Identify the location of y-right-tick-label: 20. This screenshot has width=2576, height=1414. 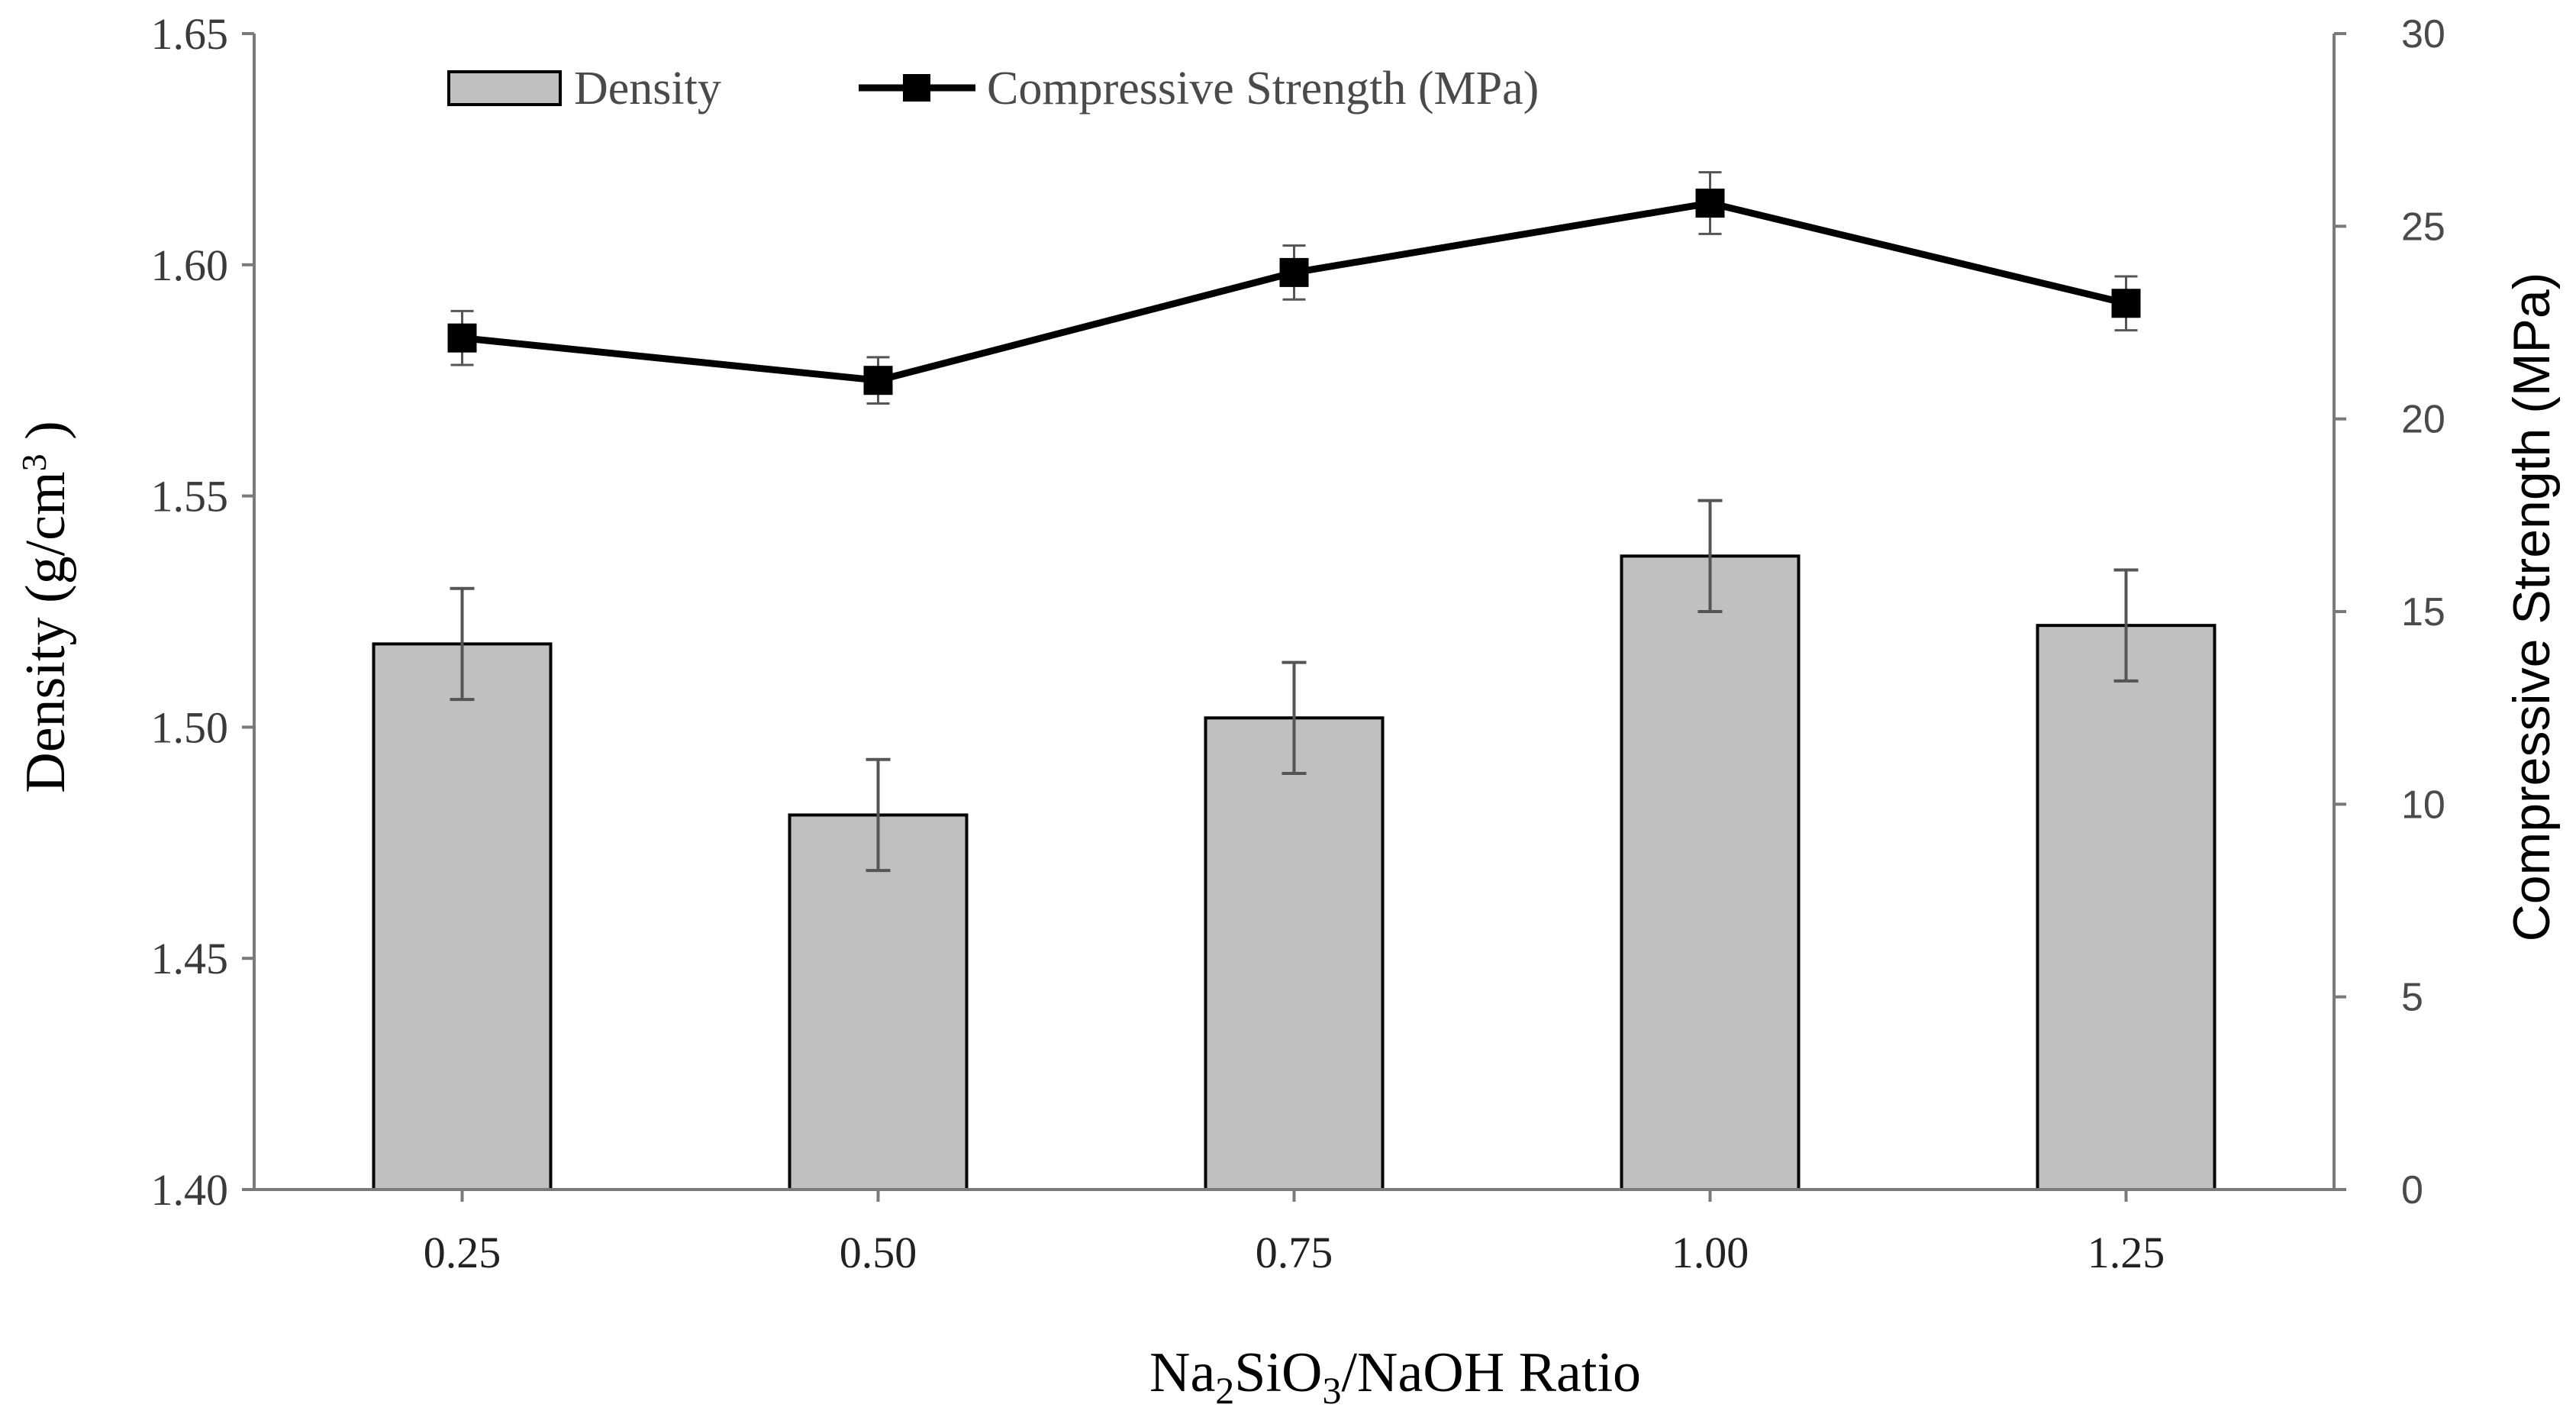
(2423, 420).